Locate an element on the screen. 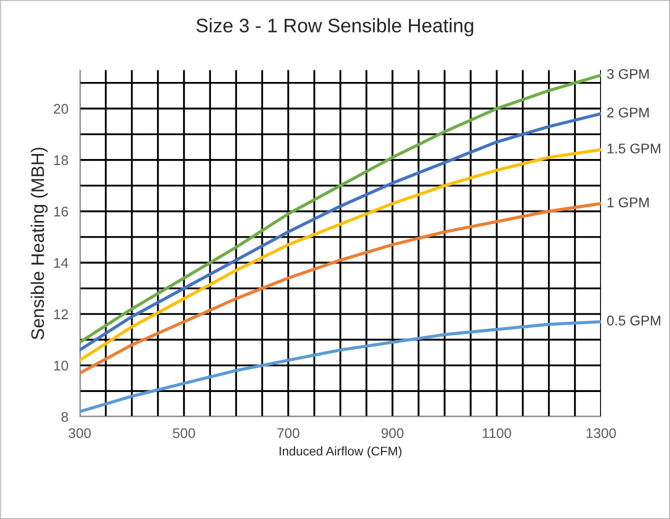 This screenshot has height=519, width=670. y-tick-label: 14 is located at coordinates (61, 263).